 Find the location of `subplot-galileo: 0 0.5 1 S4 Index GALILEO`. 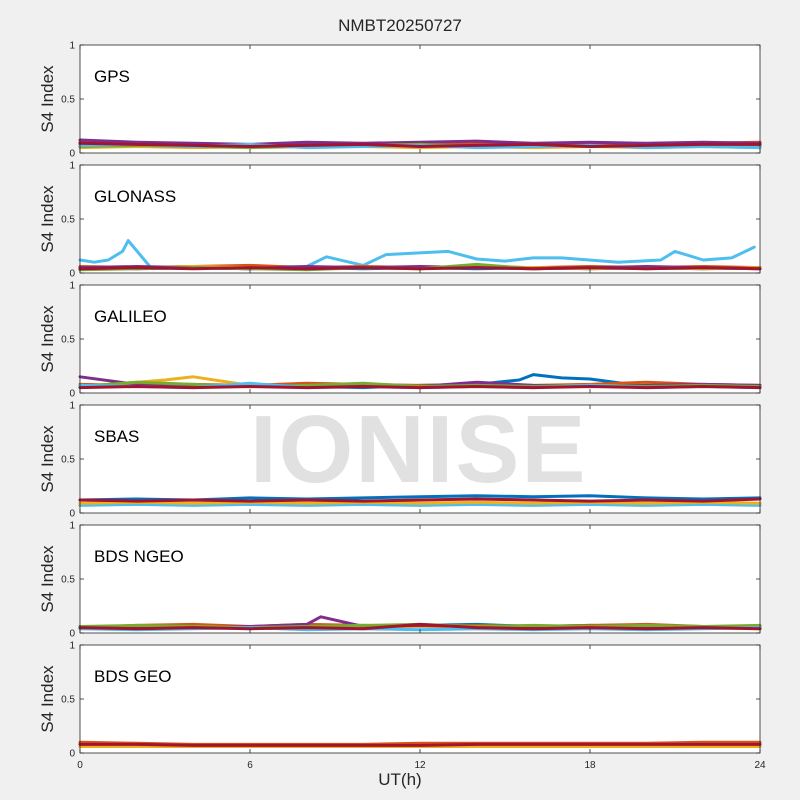

subplot-galileo: 0 0.5 1 S4 Index GALILEO is located at coordinates (400, 340).